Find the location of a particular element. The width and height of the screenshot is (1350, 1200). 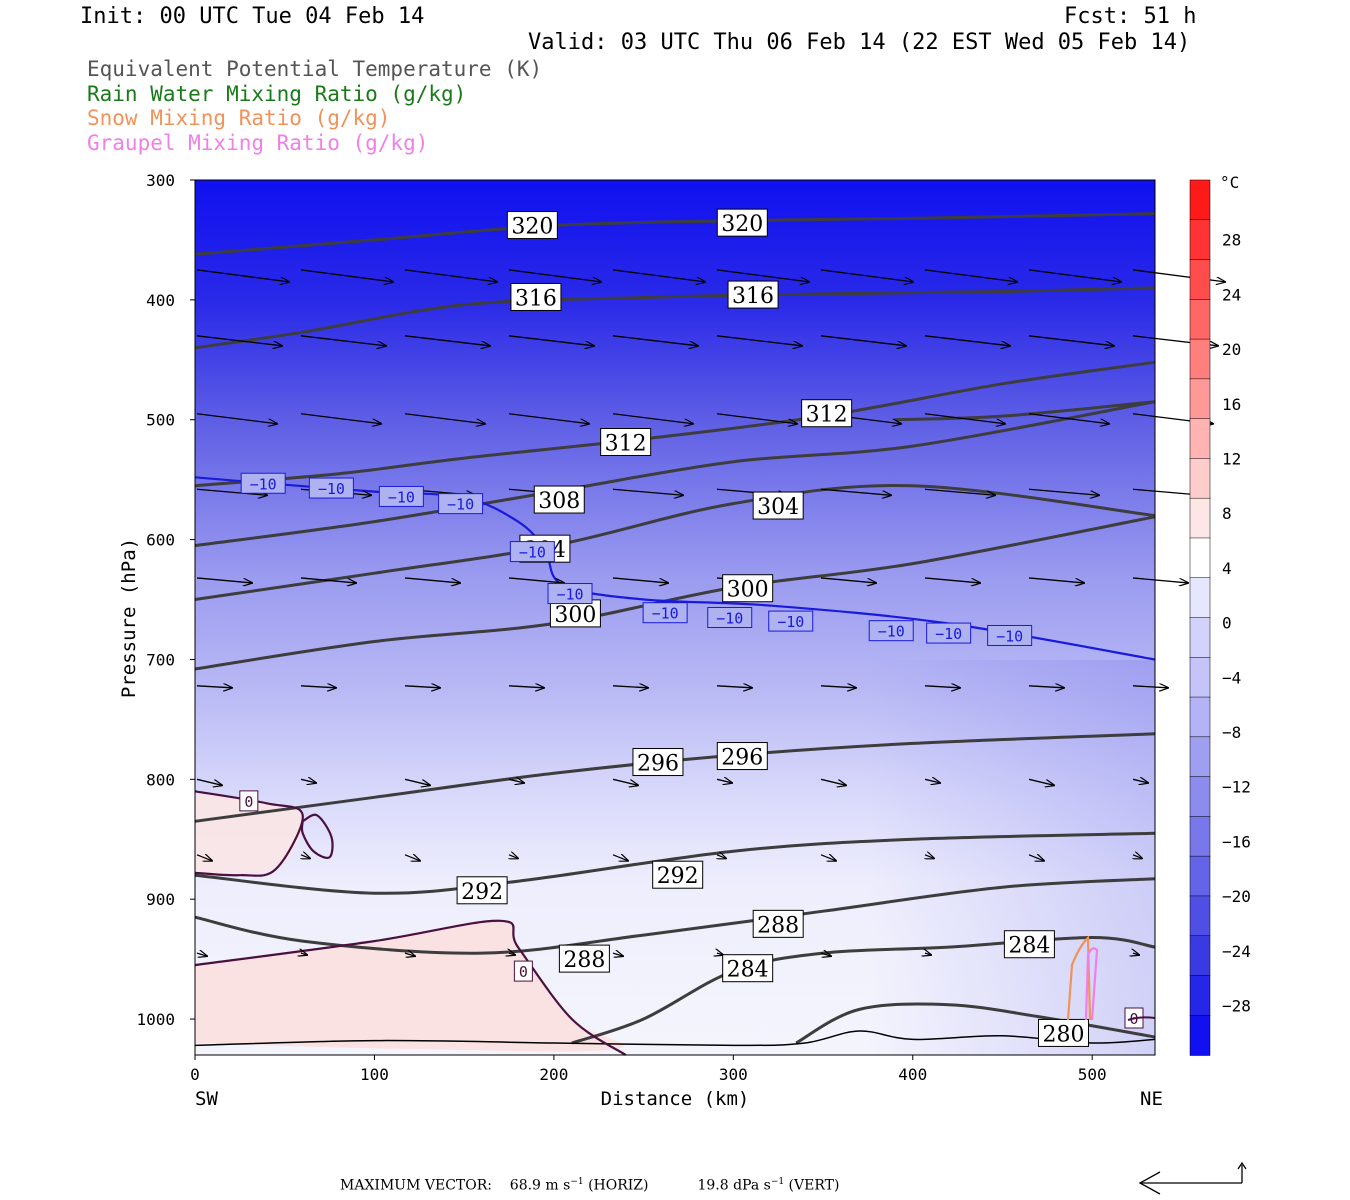

surface-line is located at coordinates (675, 1038).